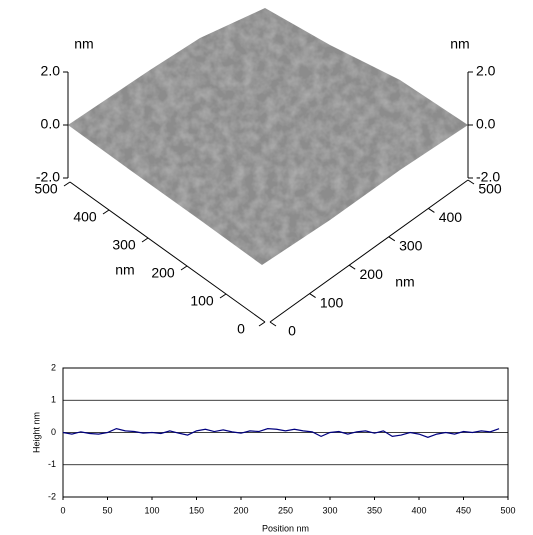 The height and width of the screenshot is (535, 533). What do you see at coordinates (285, 528) in the screenshot?
I see `x-axis-label: Position nm` at bounding box center [285, 528].